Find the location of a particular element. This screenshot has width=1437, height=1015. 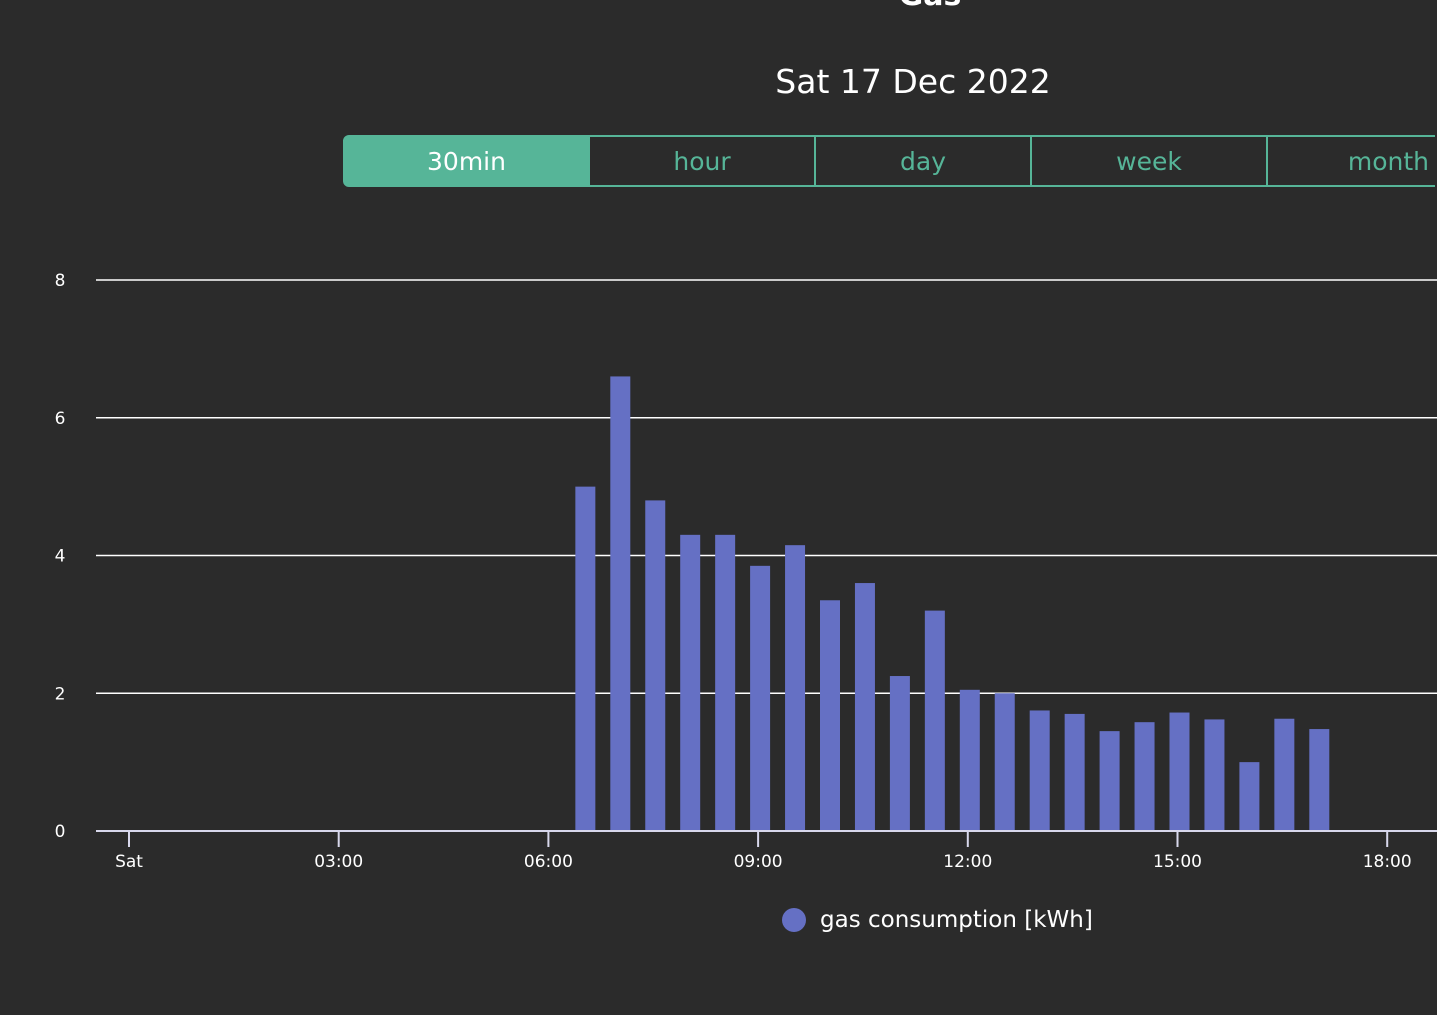

tab-week: week is located at coordinates (1150, 161).